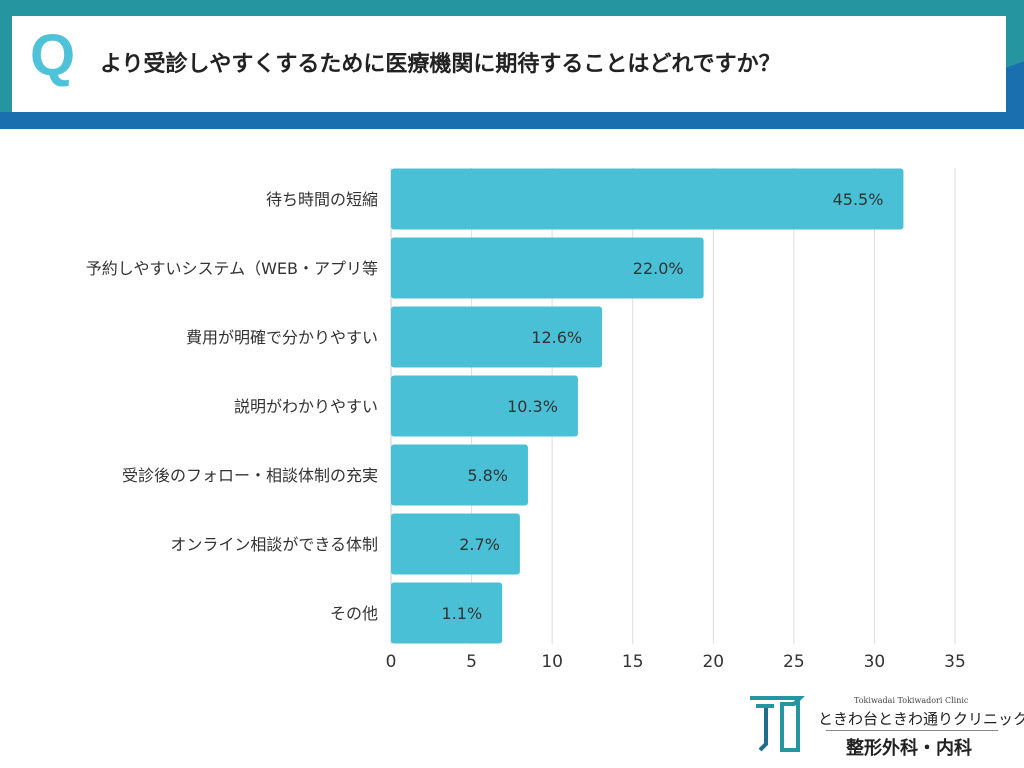  I want to click on category-label: 費用が明確で分かりやすい, so click(282, 337).